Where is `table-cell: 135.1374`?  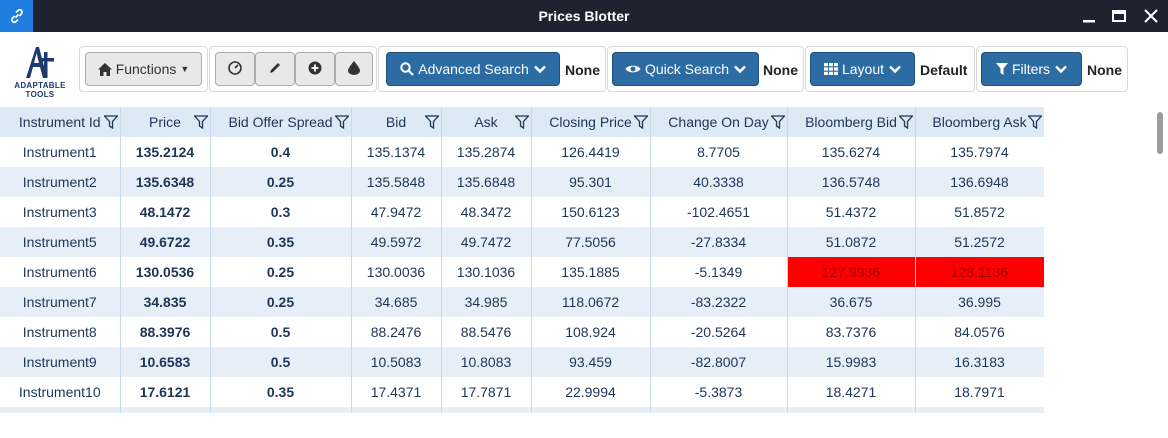
table-cell: 135.1374 is located at coordinates (396, 152).